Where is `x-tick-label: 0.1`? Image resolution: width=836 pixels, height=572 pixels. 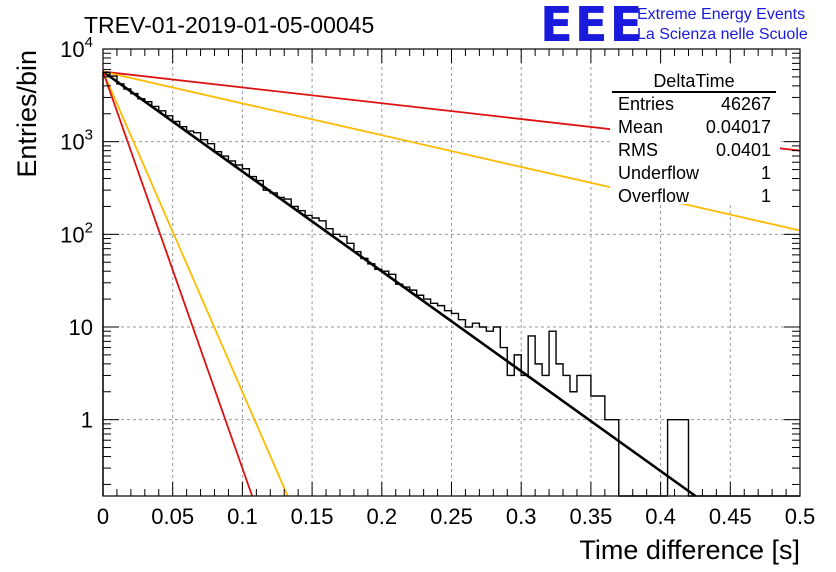
x-tick-label: 0.1 is located at coordinates (242, 516).